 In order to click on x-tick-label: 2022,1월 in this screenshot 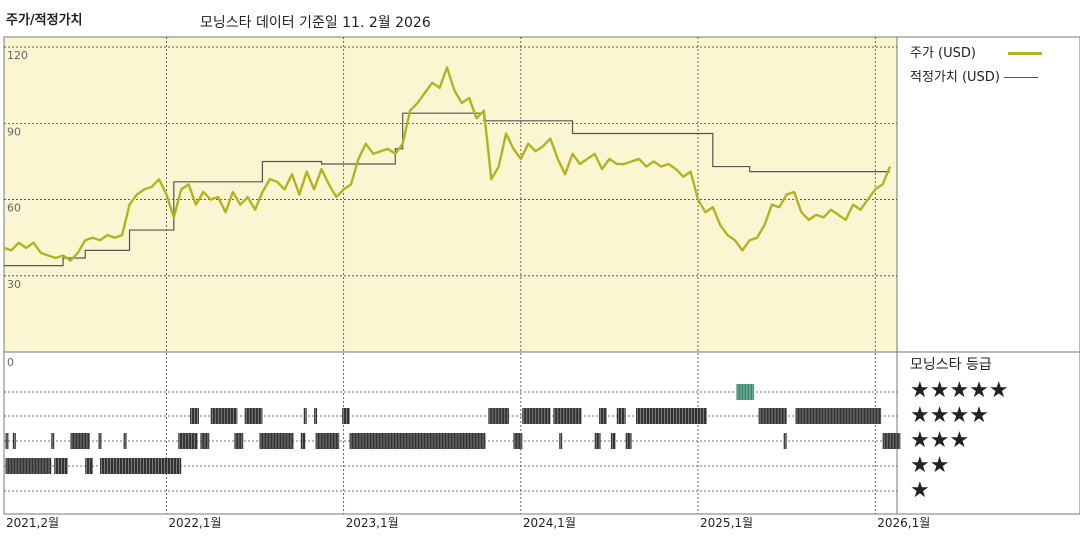, I will do `click(195, 523)`.